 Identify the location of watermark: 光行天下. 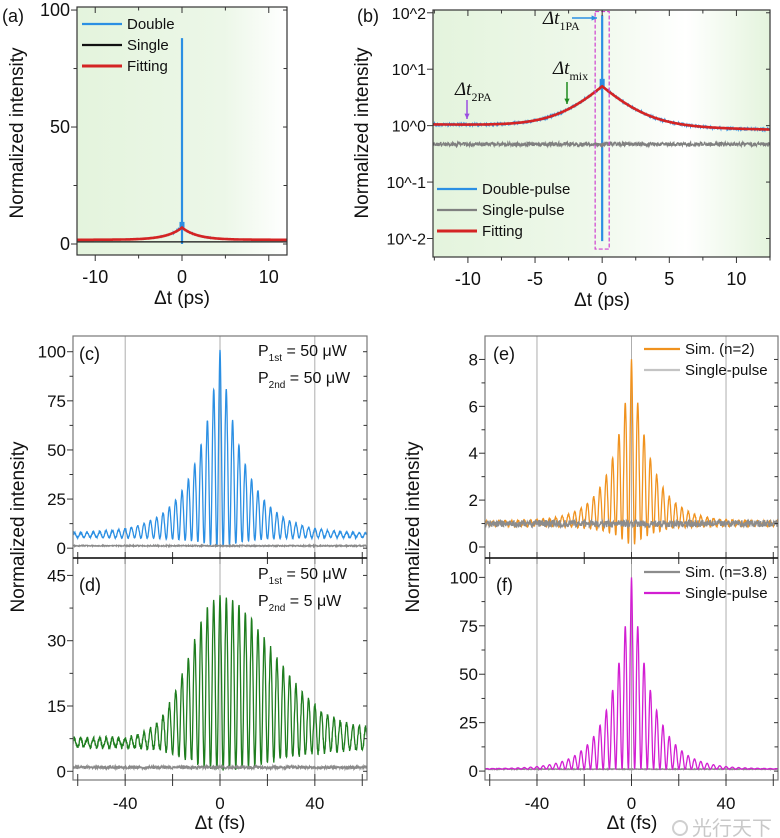
(722, 827).